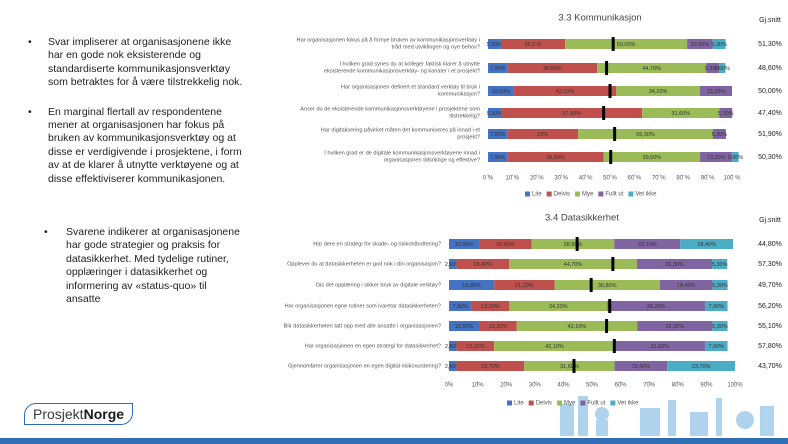 This screenshot has height=444, width=788. I want to click on x-tick-label: 80%, so click(678, 386).